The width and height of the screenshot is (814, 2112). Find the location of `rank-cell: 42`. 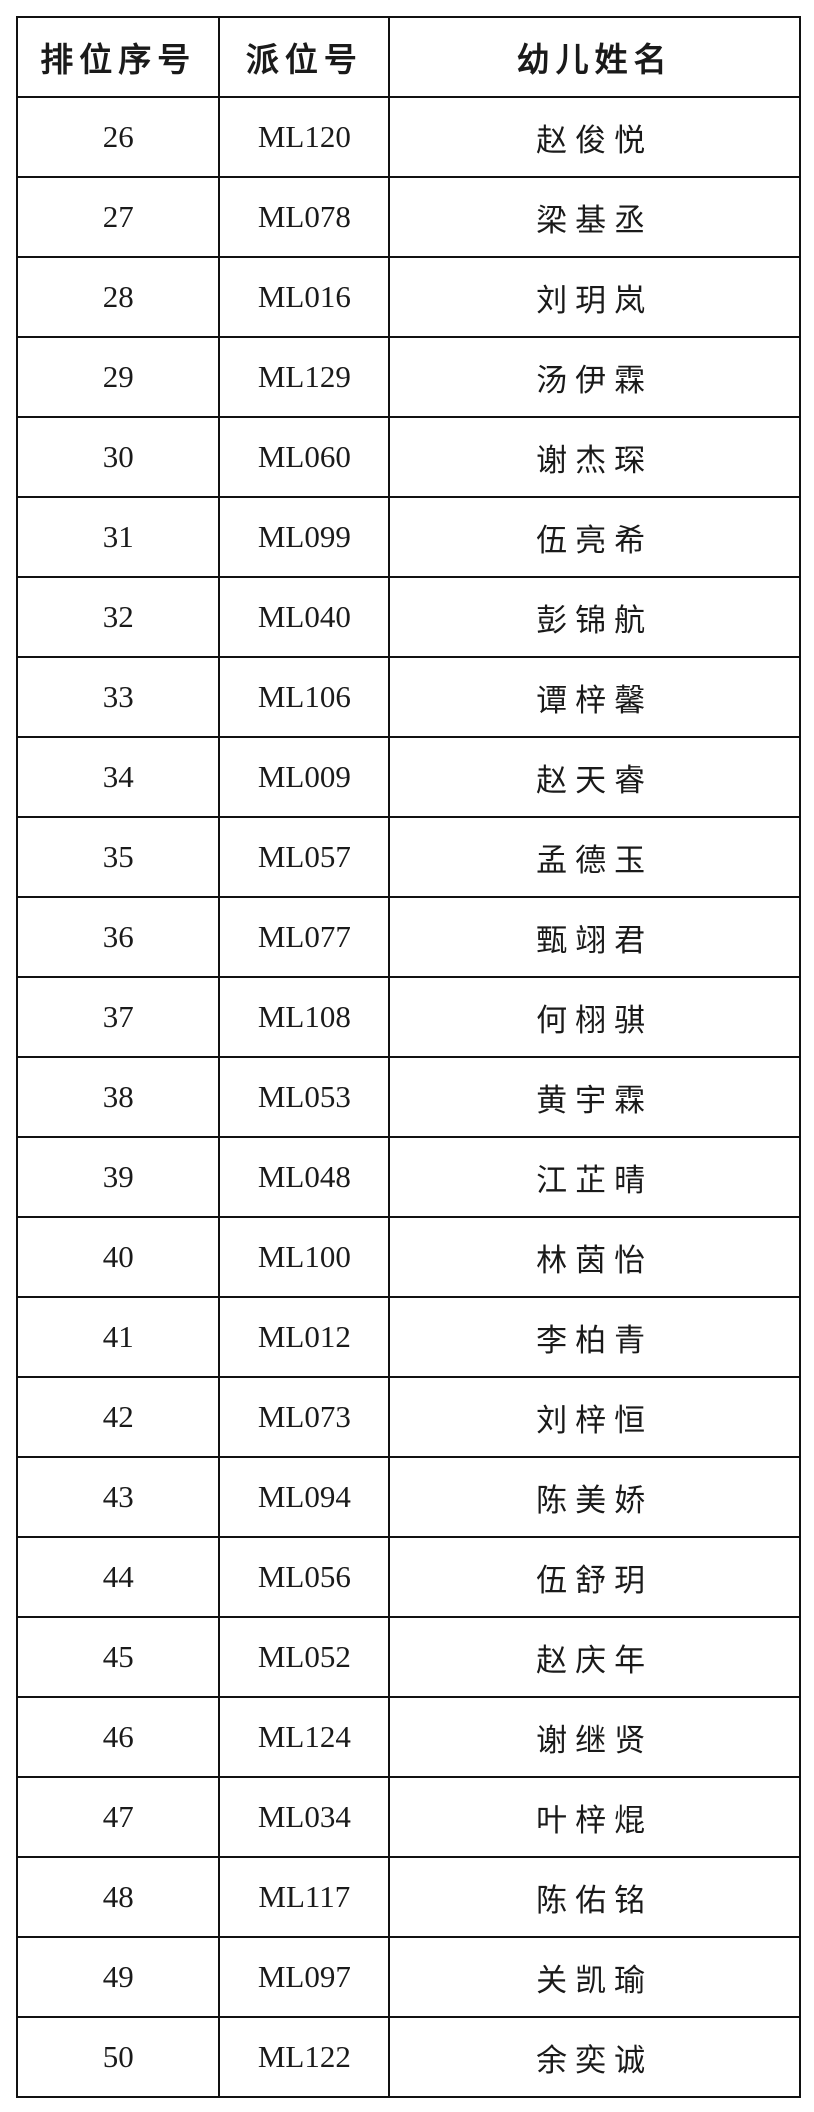

rank-cell: 42 is located at coordinates (118, 1417).